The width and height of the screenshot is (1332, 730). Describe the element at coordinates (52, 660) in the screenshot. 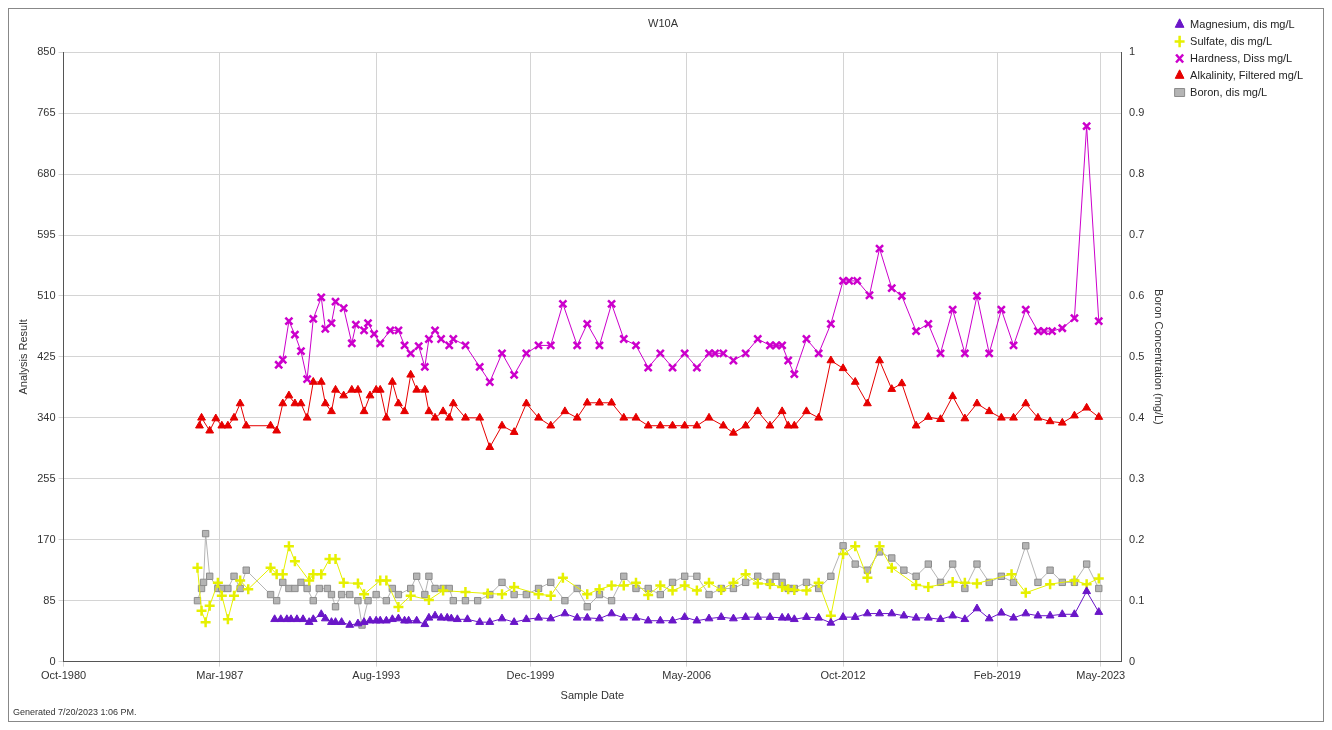

I see `y-tick-label: 0` at that location.